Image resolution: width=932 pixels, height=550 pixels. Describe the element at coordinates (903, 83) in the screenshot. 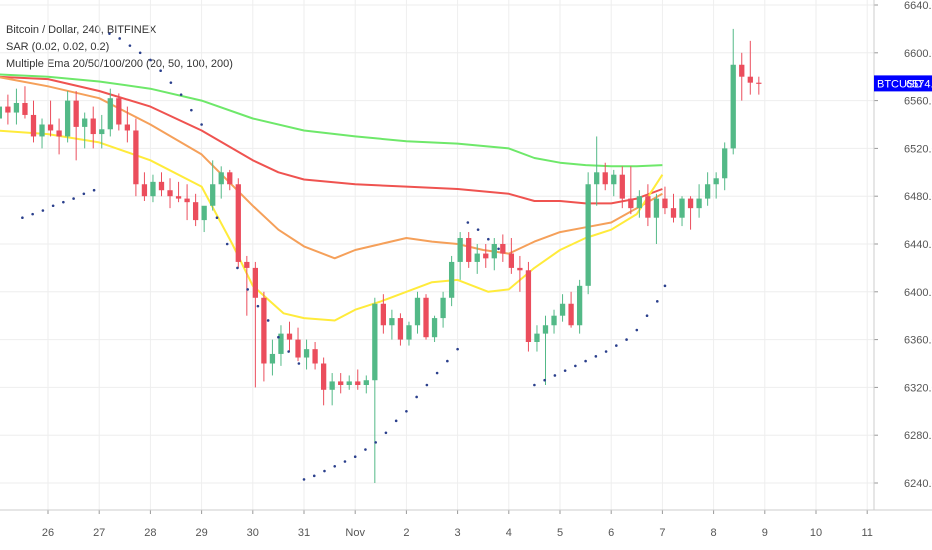

I see `price-tag-box` at that location.